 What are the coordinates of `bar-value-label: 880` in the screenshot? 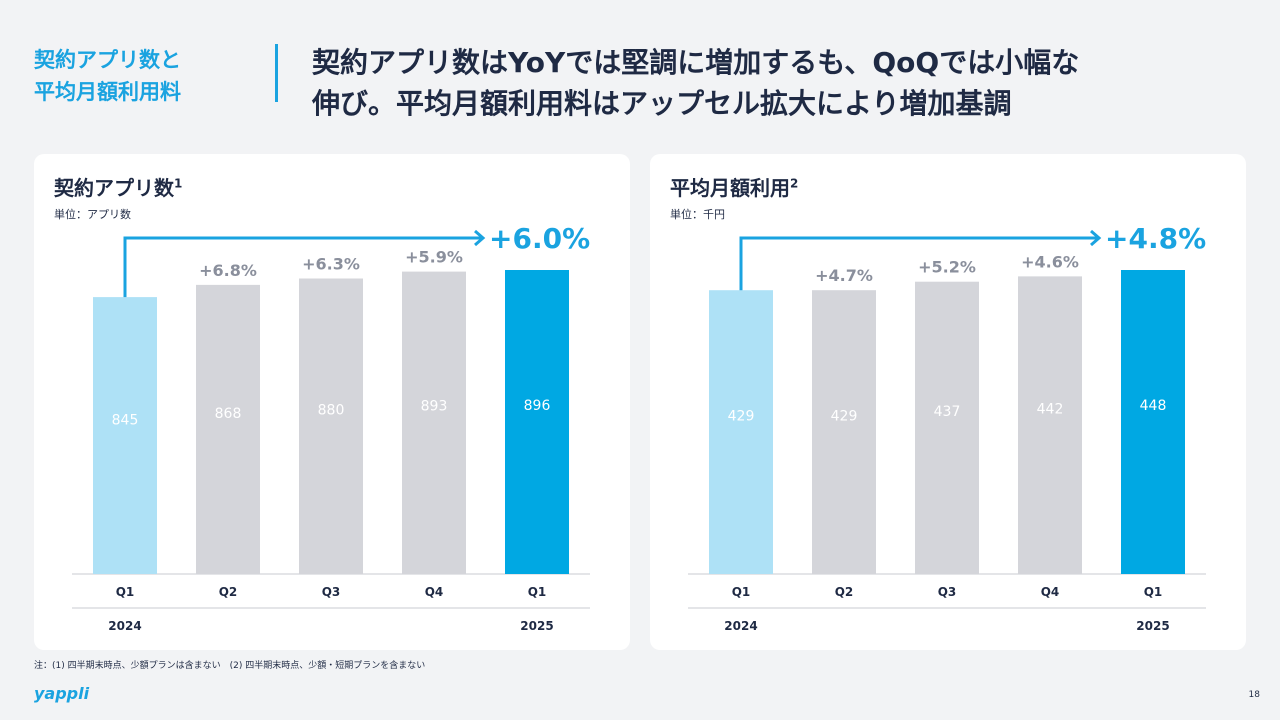 It's located at (331, 410).